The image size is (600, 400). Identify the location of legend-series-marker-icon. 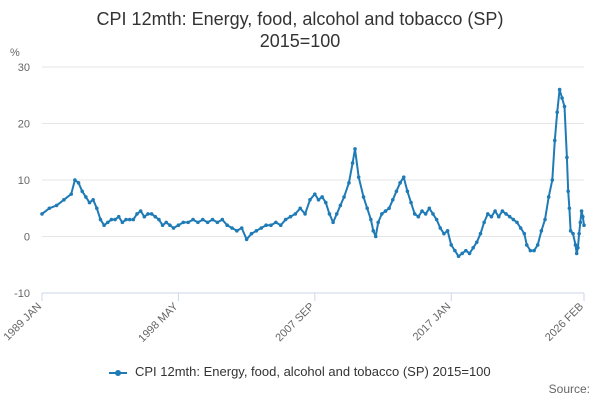
(118, 373).